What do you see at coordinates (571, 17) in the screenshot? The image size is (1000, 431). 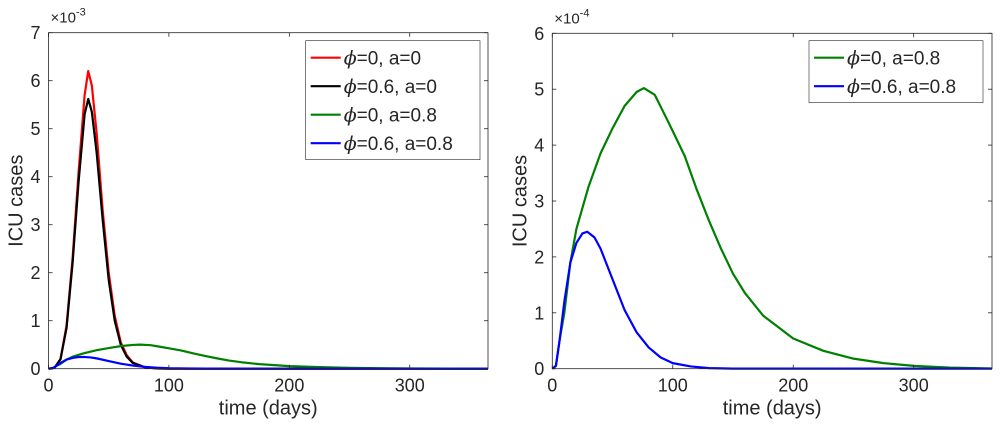 I see `axis-exponent: ×10⁻⁴` at bounding box center [571, 17].